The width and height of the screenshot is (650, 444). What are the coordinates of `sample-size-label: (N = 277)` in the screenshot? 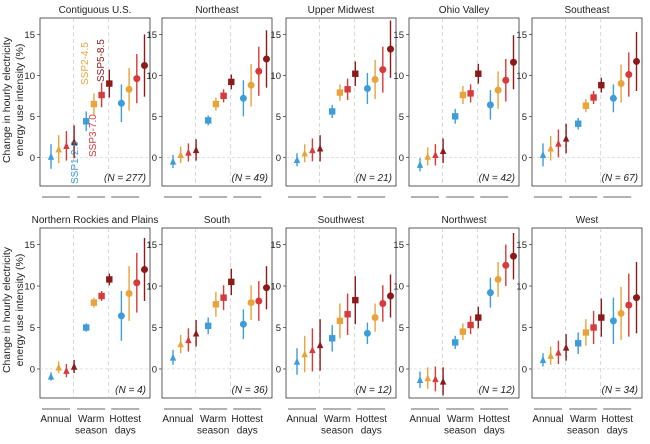 It's located at (125, 178).